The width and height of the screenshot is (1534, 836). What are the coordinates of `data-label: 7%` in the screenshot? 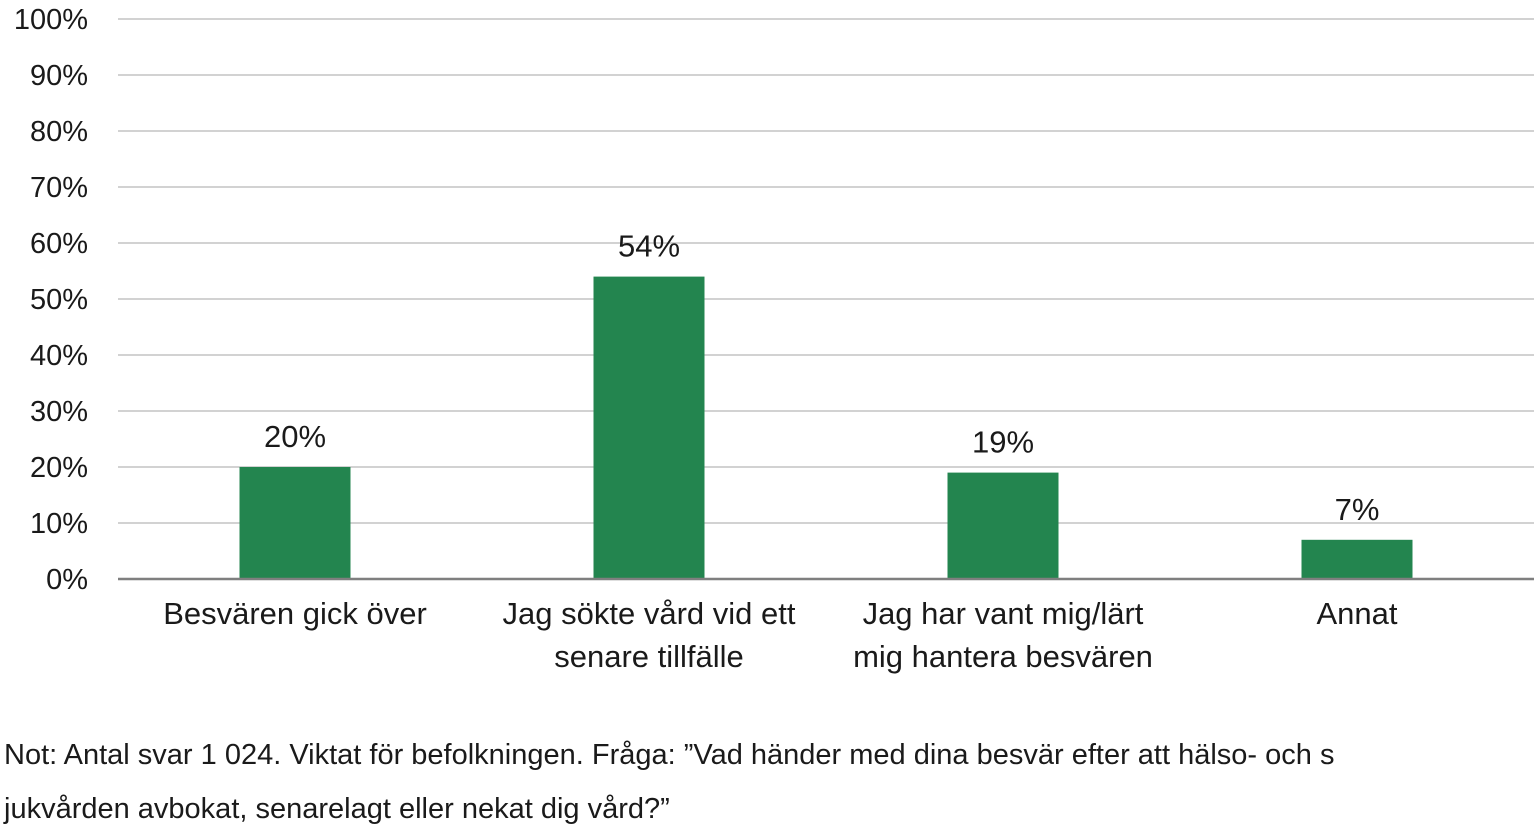 It's located at (1357, 509).